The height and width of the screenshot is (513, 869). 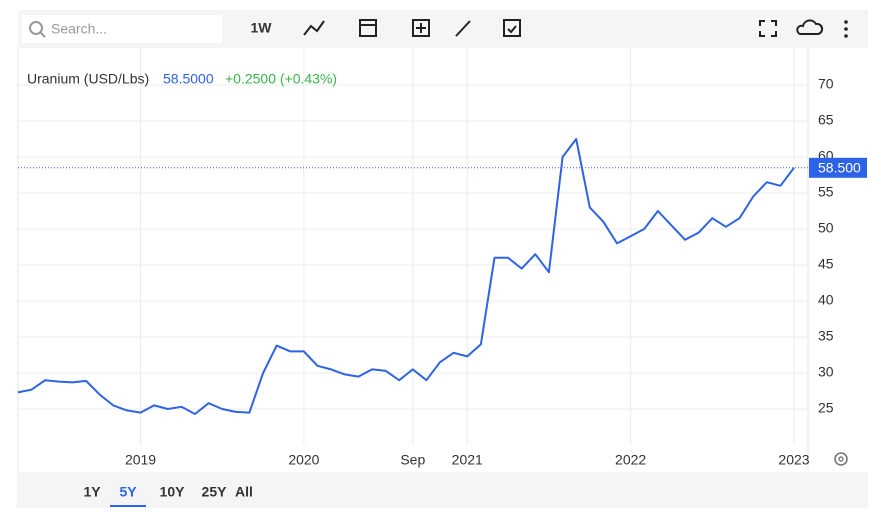 What do you see at coordinates (467, 460) in the screenshot?
I see `x-tick-label: 2021` at bounding box center [467, 460].